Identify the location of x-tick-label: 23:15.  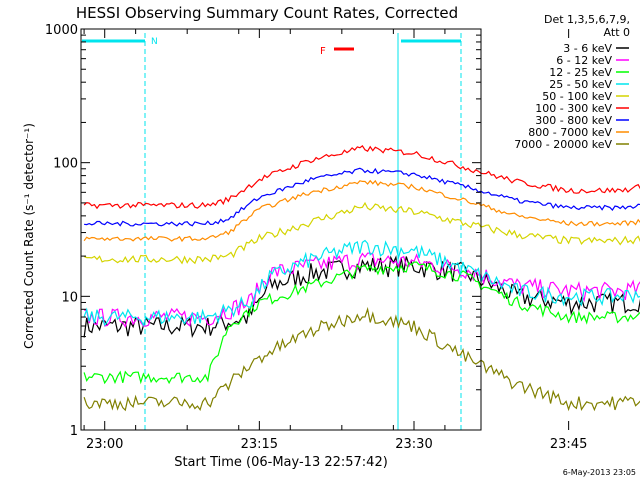
(259, 444).